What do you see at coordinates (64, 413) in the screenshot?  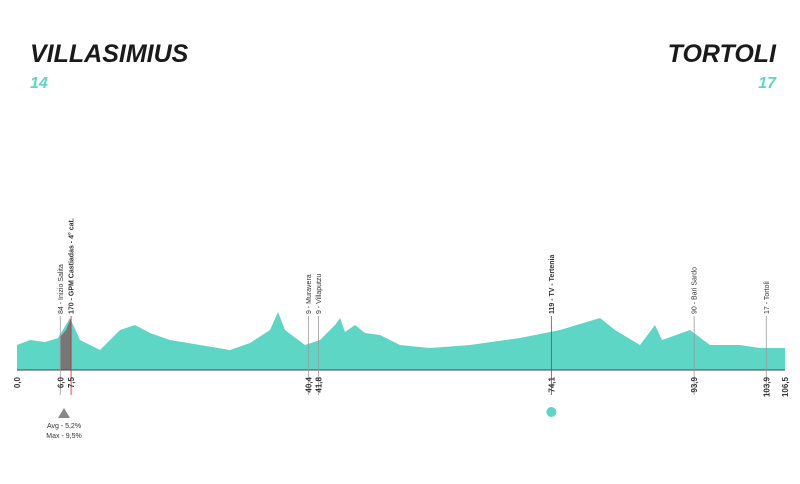 I see `climb-icon` at bounding box center [64, 413].